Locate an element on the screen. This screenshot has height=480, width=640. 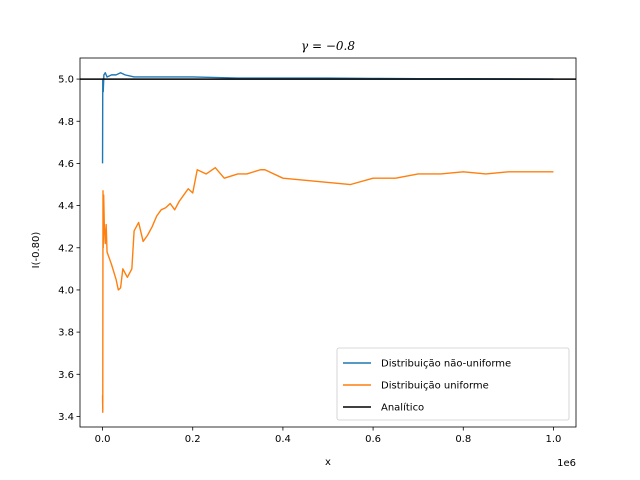
x-tick-label: 0.0 is located at coordinates (103, 439).